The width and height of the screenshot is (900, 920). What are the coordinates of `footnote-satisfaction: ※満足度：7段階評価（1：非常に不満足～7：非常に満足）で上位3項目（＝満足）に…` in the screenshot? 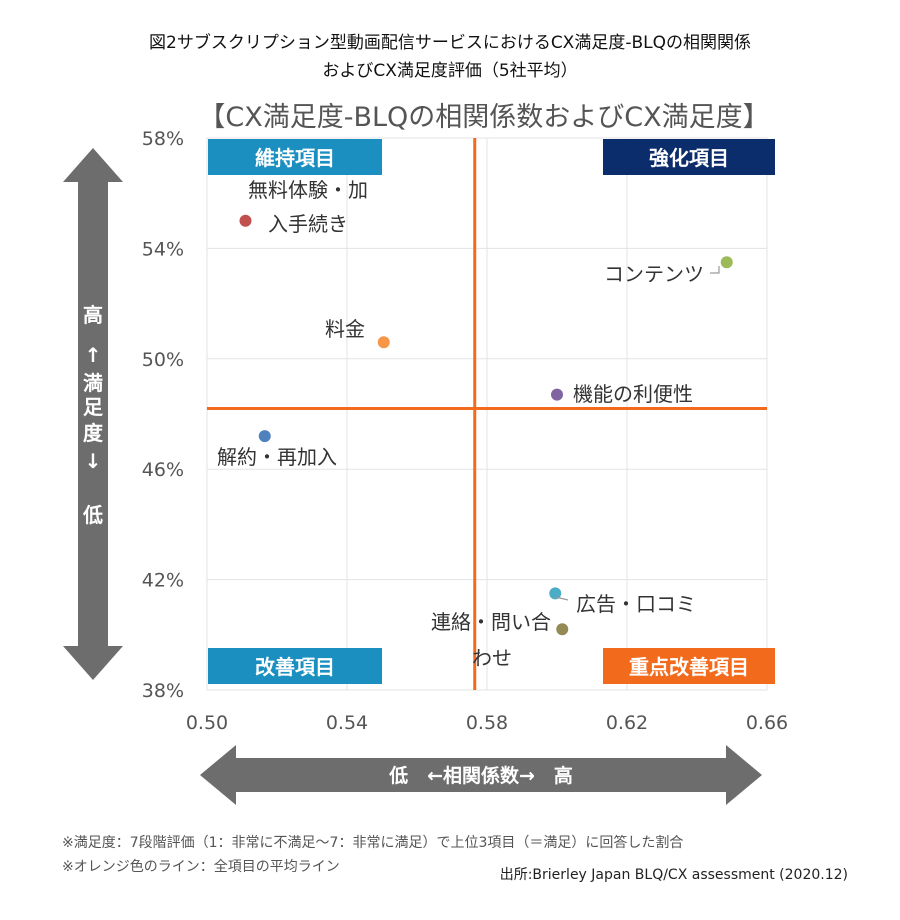 It's located at (373, 843).